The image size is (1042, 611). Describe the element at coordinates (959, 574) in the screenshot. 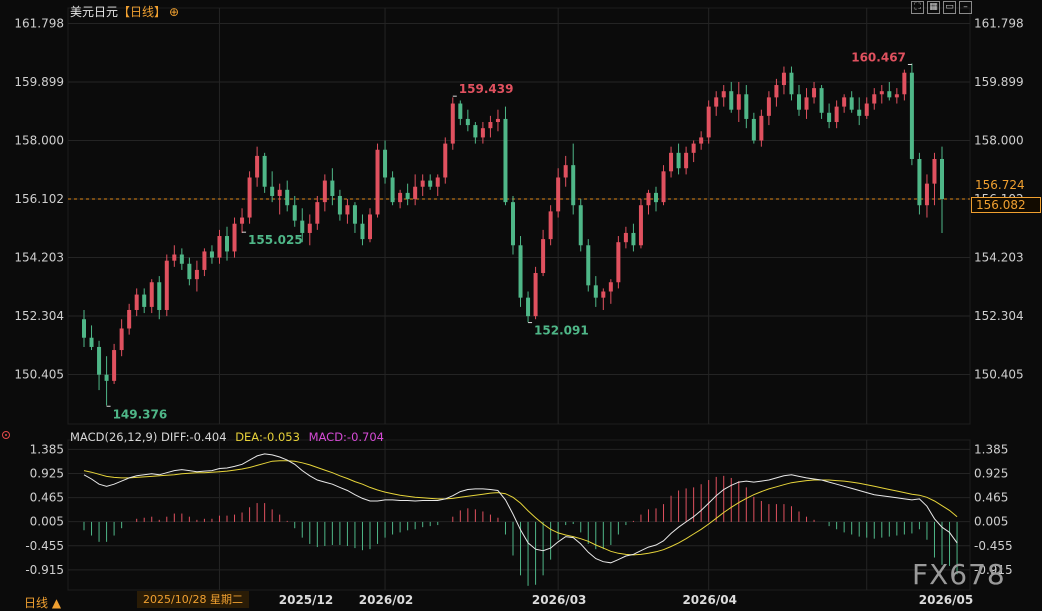

I see `watermark-logo: FX678` at that location.